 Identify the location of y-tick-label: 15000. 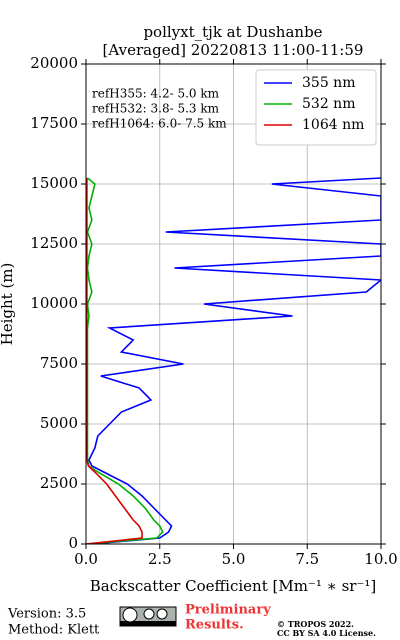
(54, 183).